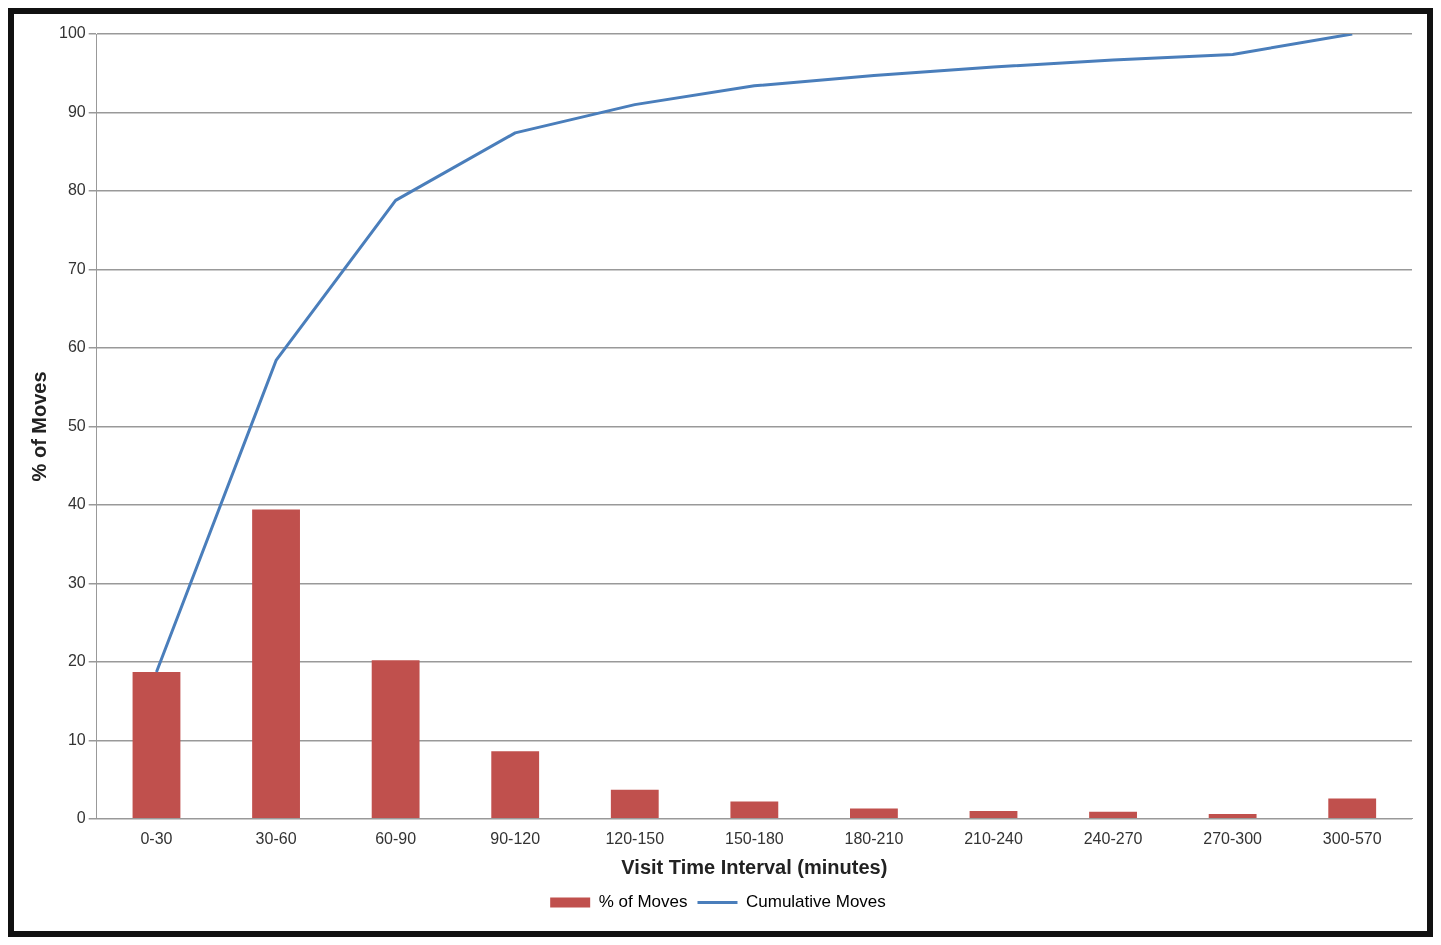 This screenshot has width=1441, height=945. Describe the element at coordinates (76, 425) in the screenshot. I see `y-tick-label: 50` at that location.